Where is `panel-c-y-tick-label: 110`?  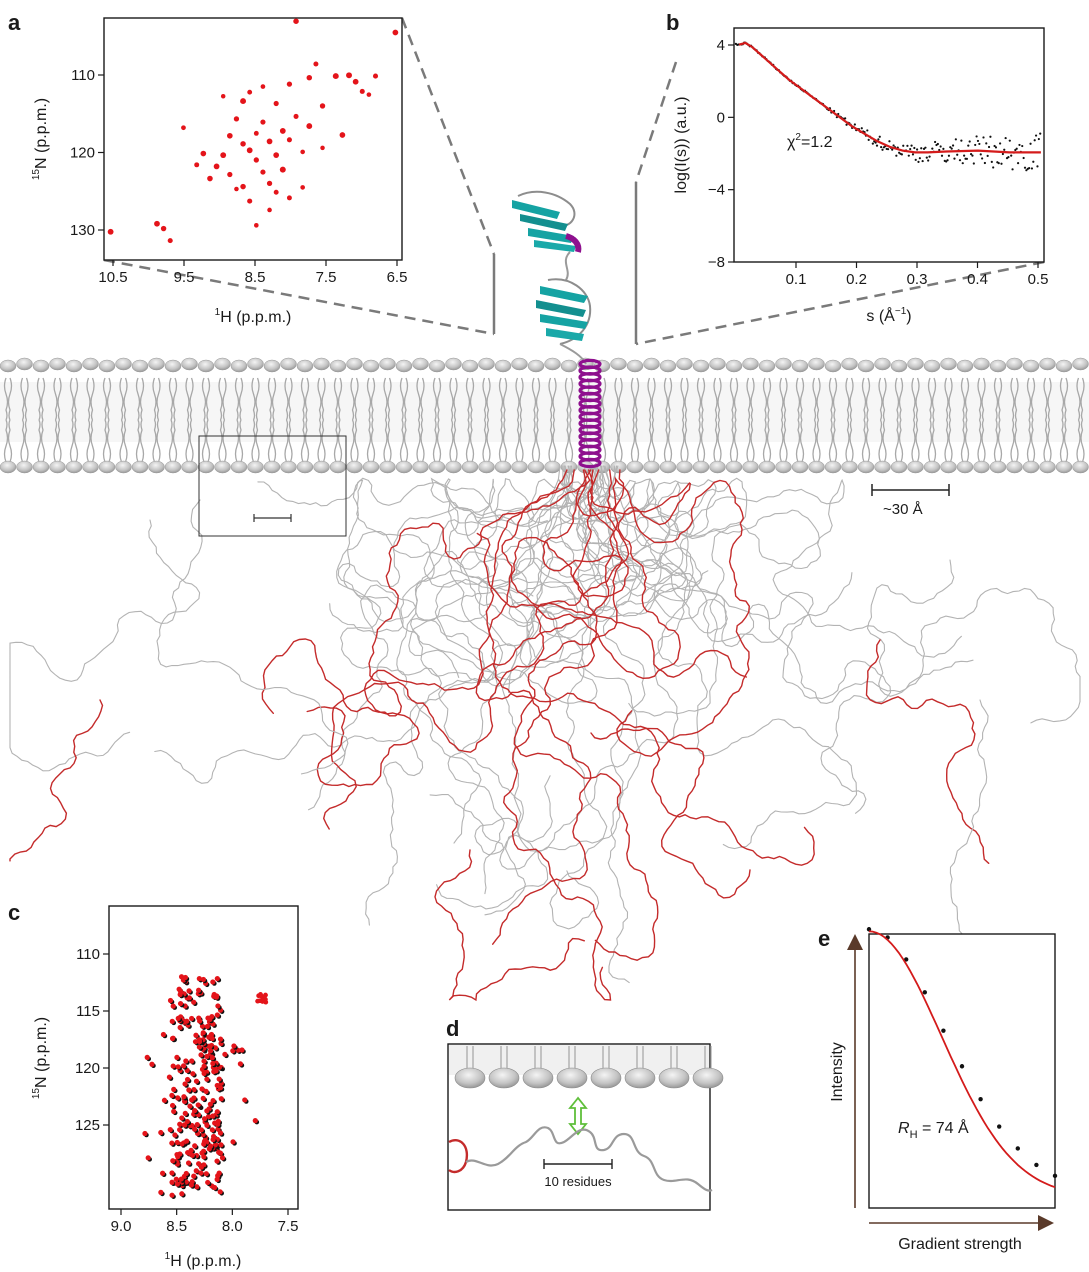 panel-c-y-tick-label: 110 is located at coordinates (88, 954).